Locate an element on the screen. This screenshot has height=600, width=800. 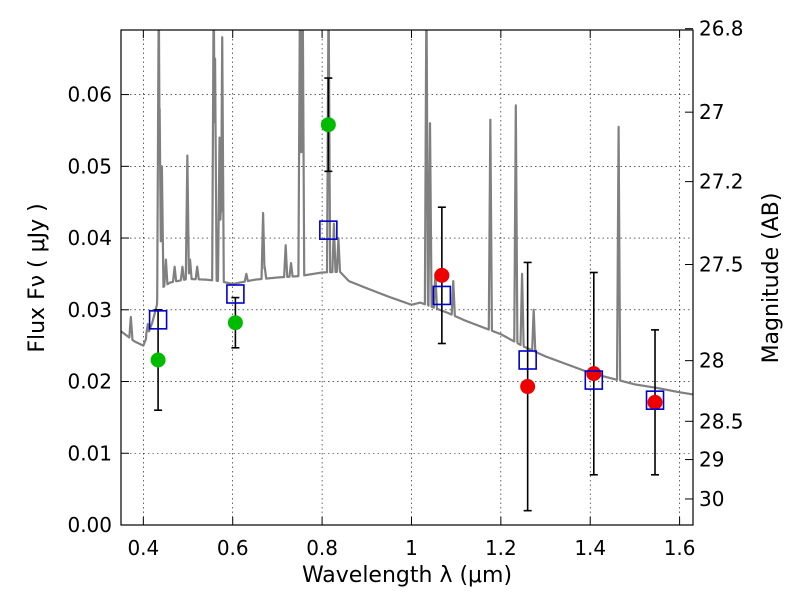
right-tick-label: 26.8 is located at coordinates (721, 29).